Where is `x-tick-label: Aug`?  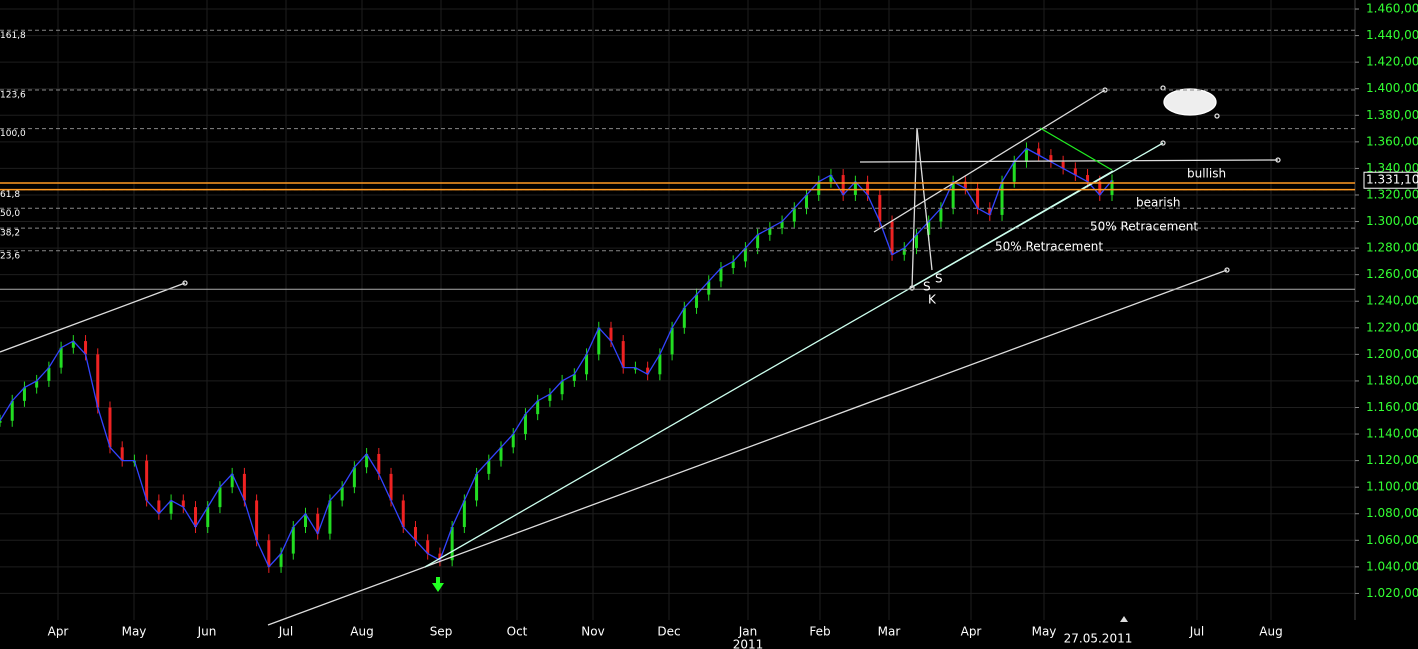 x-tick-label: Aug is located at coordinates (361, 632).